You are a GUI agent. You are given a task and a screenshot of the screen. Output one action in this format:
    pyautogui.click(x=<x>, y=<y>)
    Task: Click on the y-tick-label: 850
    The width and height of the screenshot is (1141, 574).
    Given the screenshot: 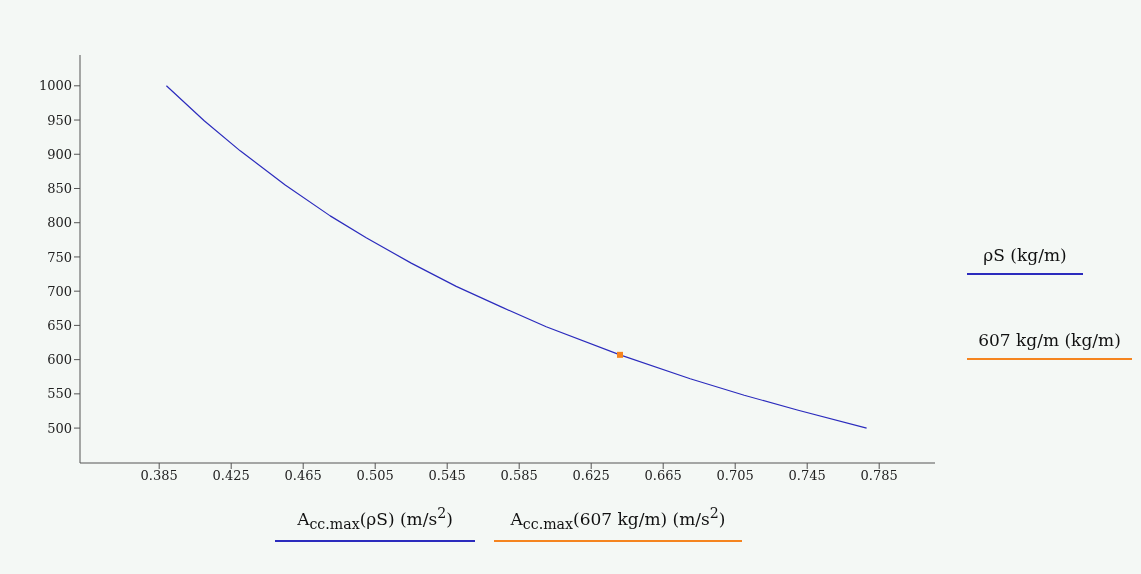 What is the action you would take?
    pyautogui.click(x=59, y=189)
    